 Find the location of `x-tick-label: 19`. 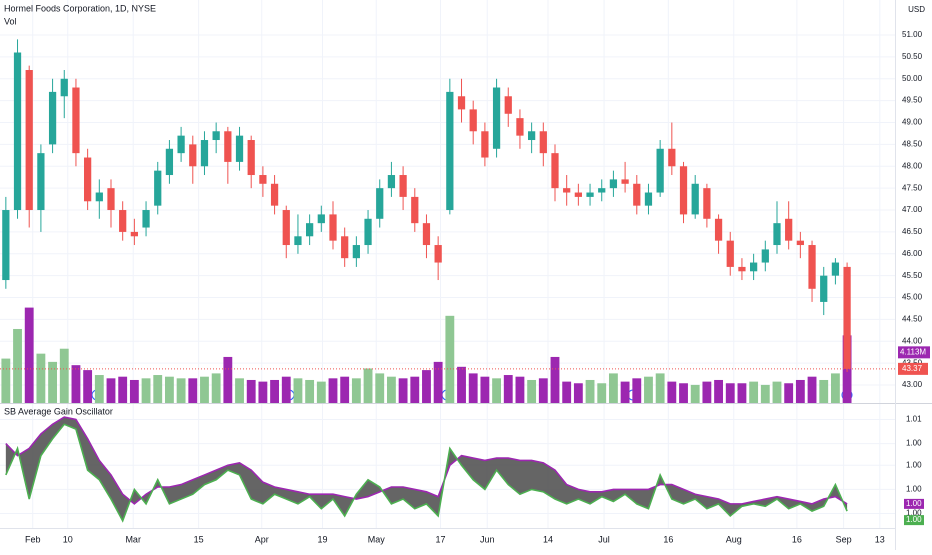

x-tick-label: 19 is located at coordinates (322, 539).